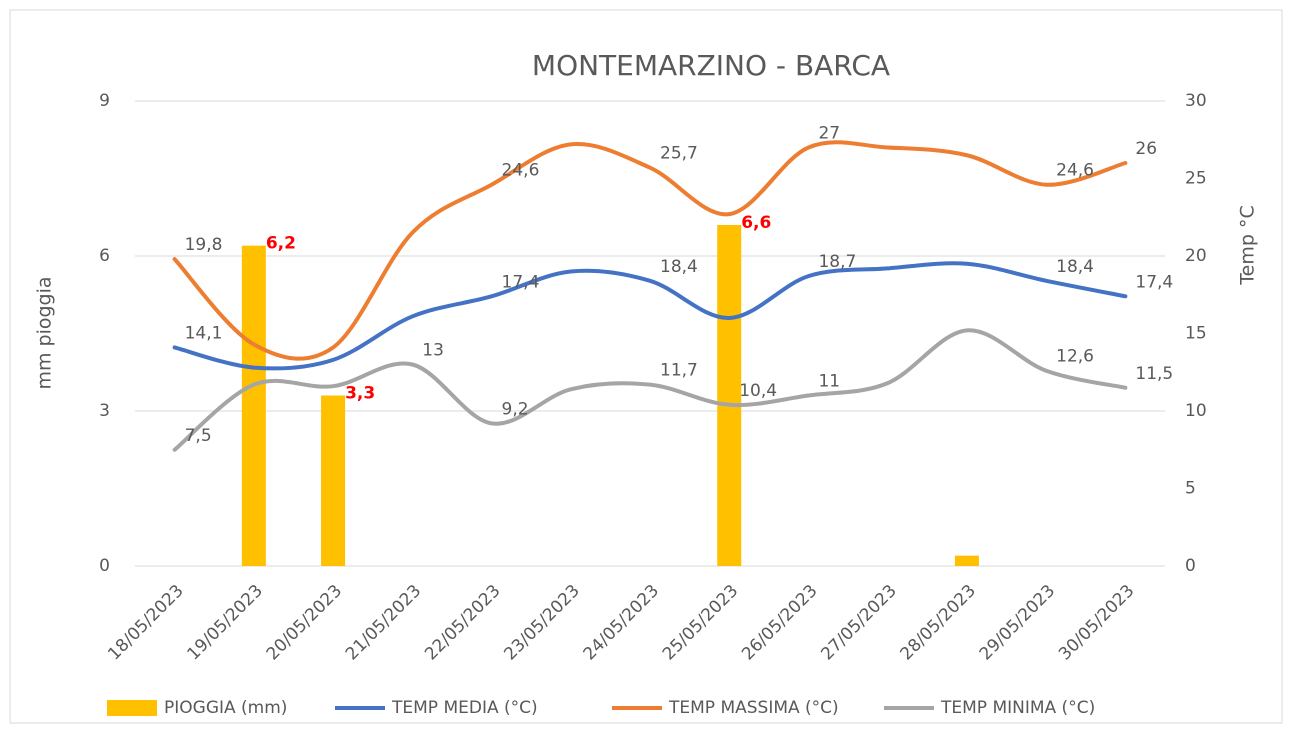 The height and width of the screenshot is (733, 1292). Describe the element at coordinates (104, 101) in the screenshot. I see `y-tick-label: 9` at that location.